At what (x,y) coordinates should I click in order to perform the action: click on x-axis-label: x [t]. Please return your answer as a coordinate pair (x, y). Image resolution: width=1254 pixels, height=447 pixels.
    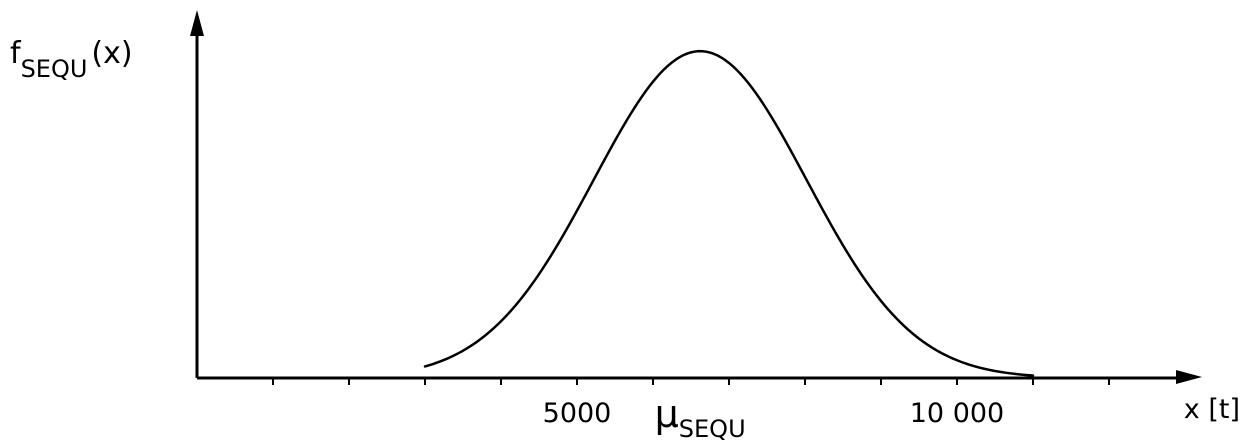
    Looking at the image, I should click on (1212, 409).